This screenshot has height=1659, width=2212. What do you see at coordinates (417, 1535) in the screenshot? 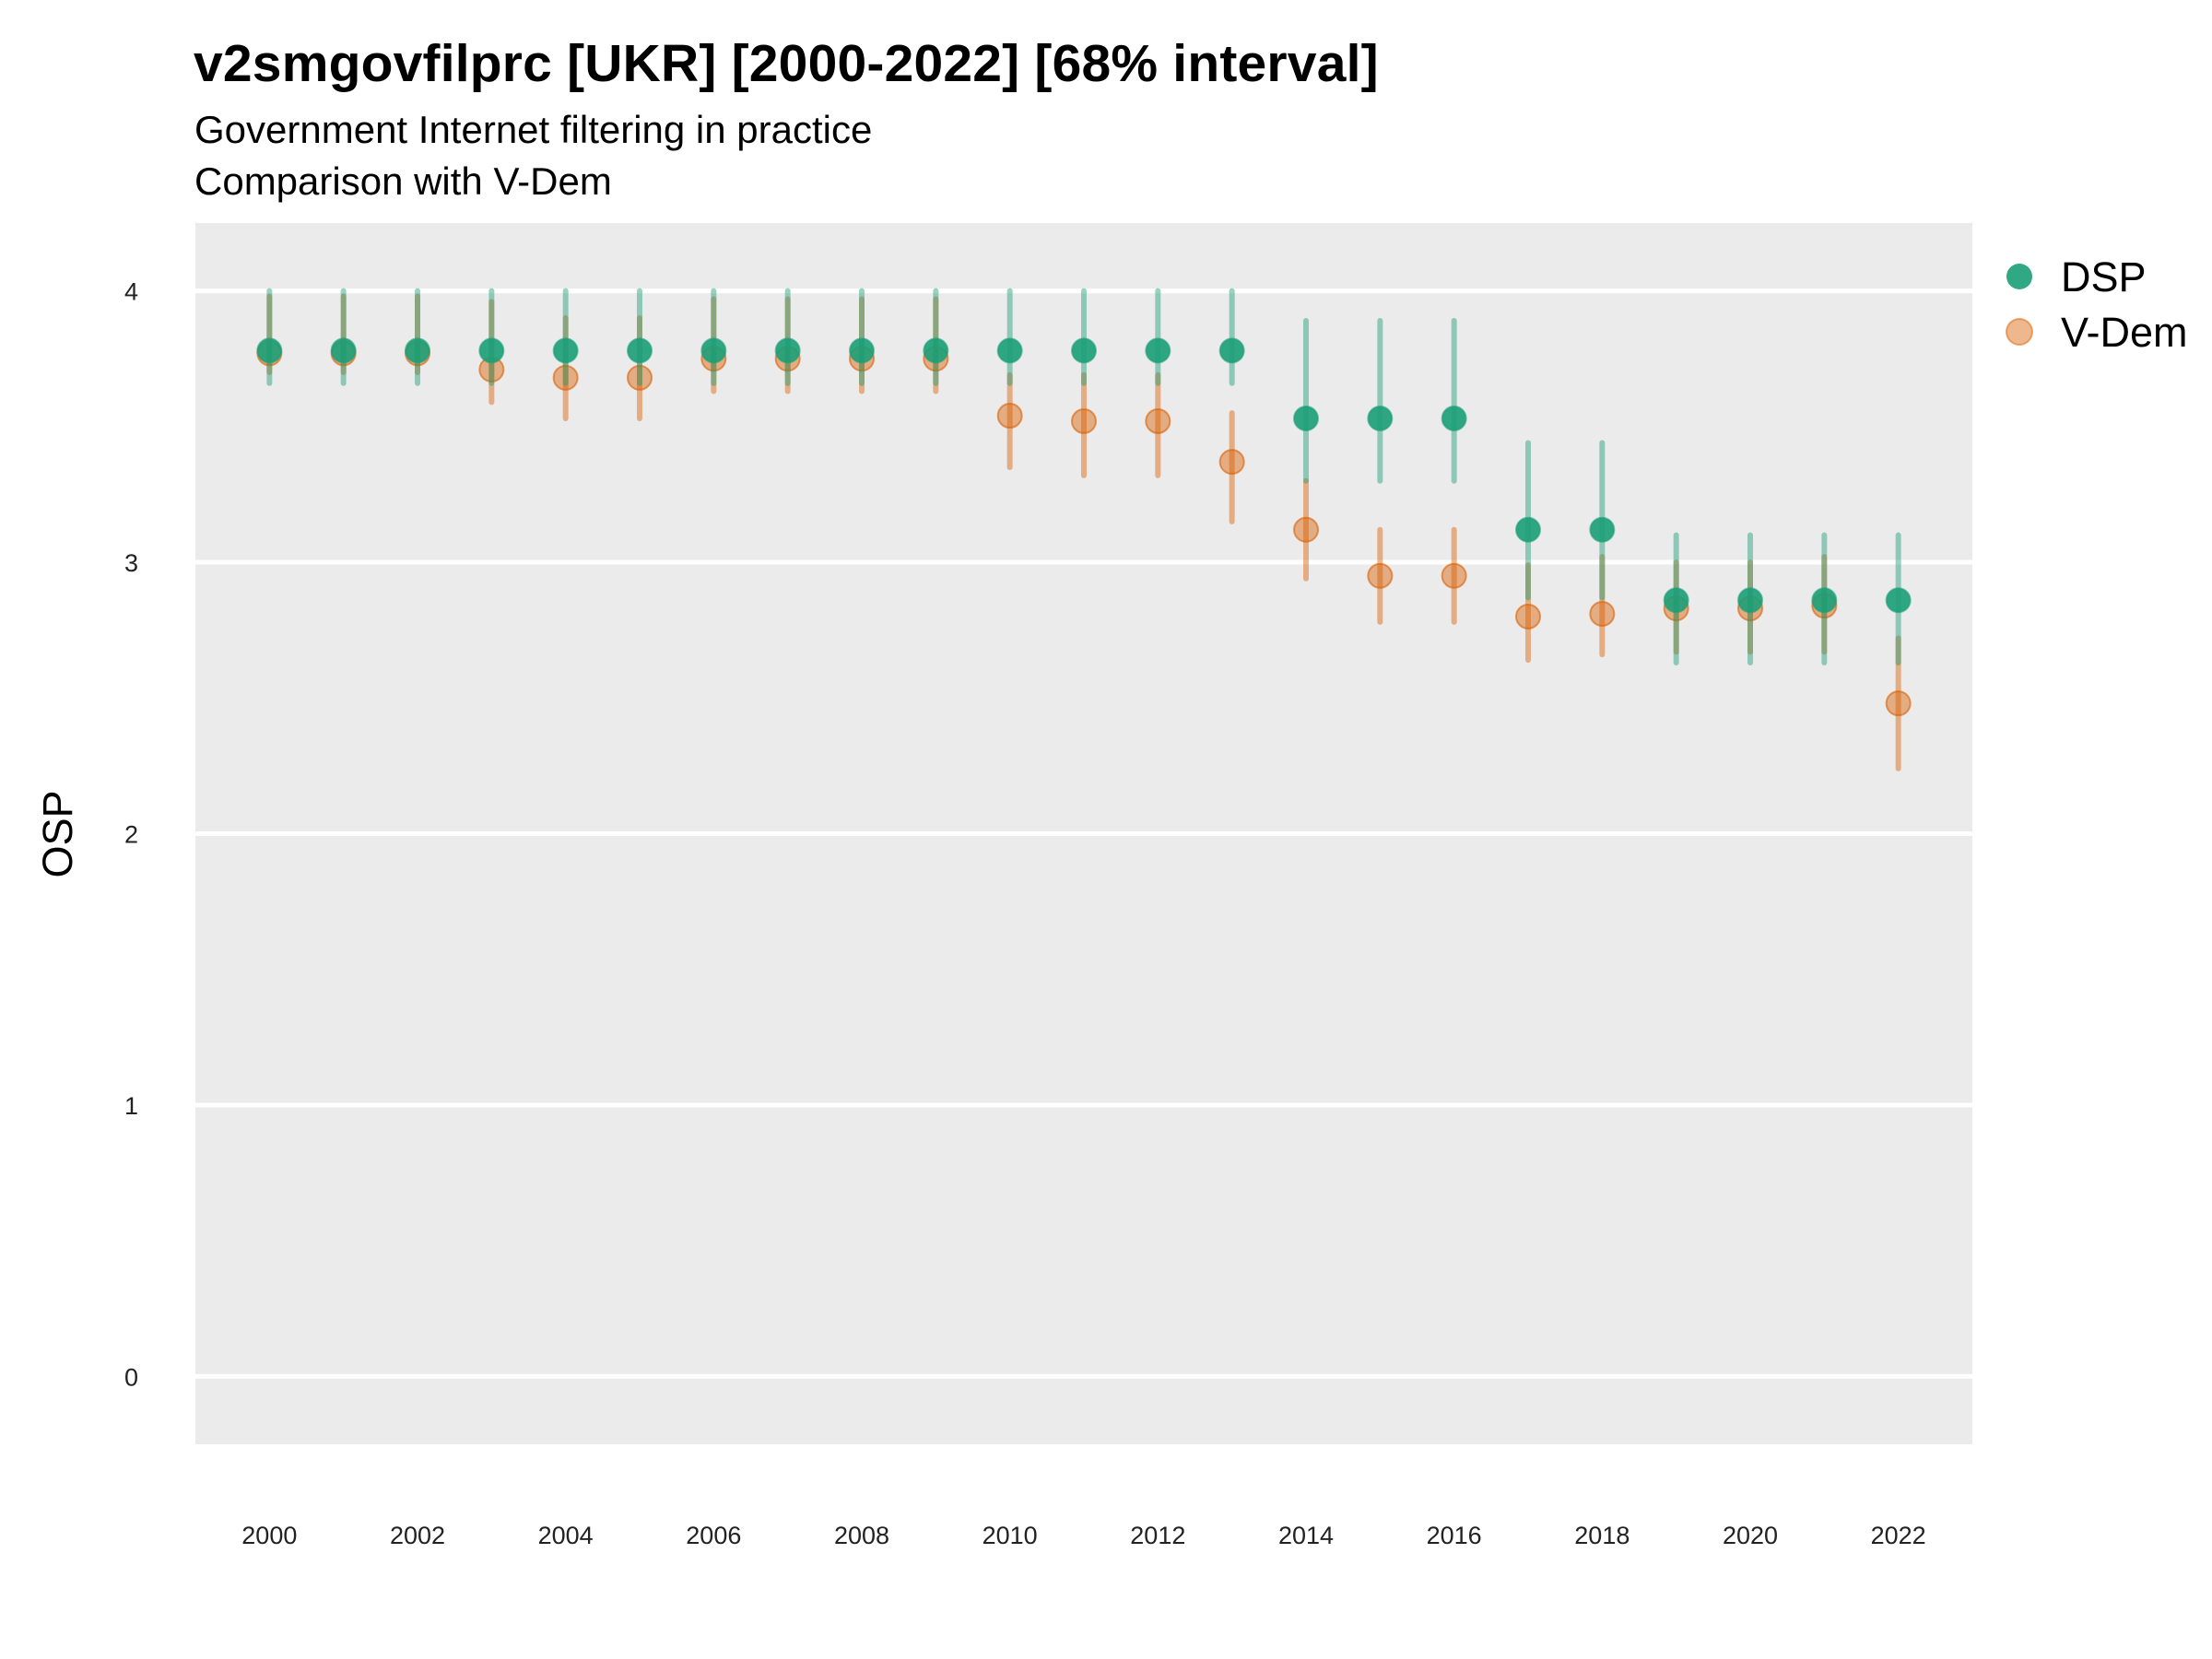
I see `x-tick-label: 2002` at bounding box center [417, 1535].